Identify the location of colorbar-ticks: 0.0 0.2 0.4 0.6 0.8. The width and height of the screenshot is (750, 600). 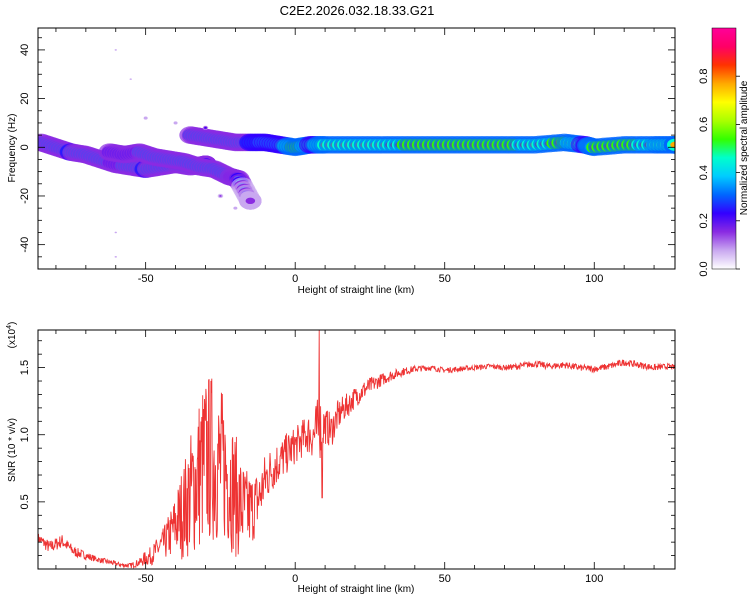
(719, 173).